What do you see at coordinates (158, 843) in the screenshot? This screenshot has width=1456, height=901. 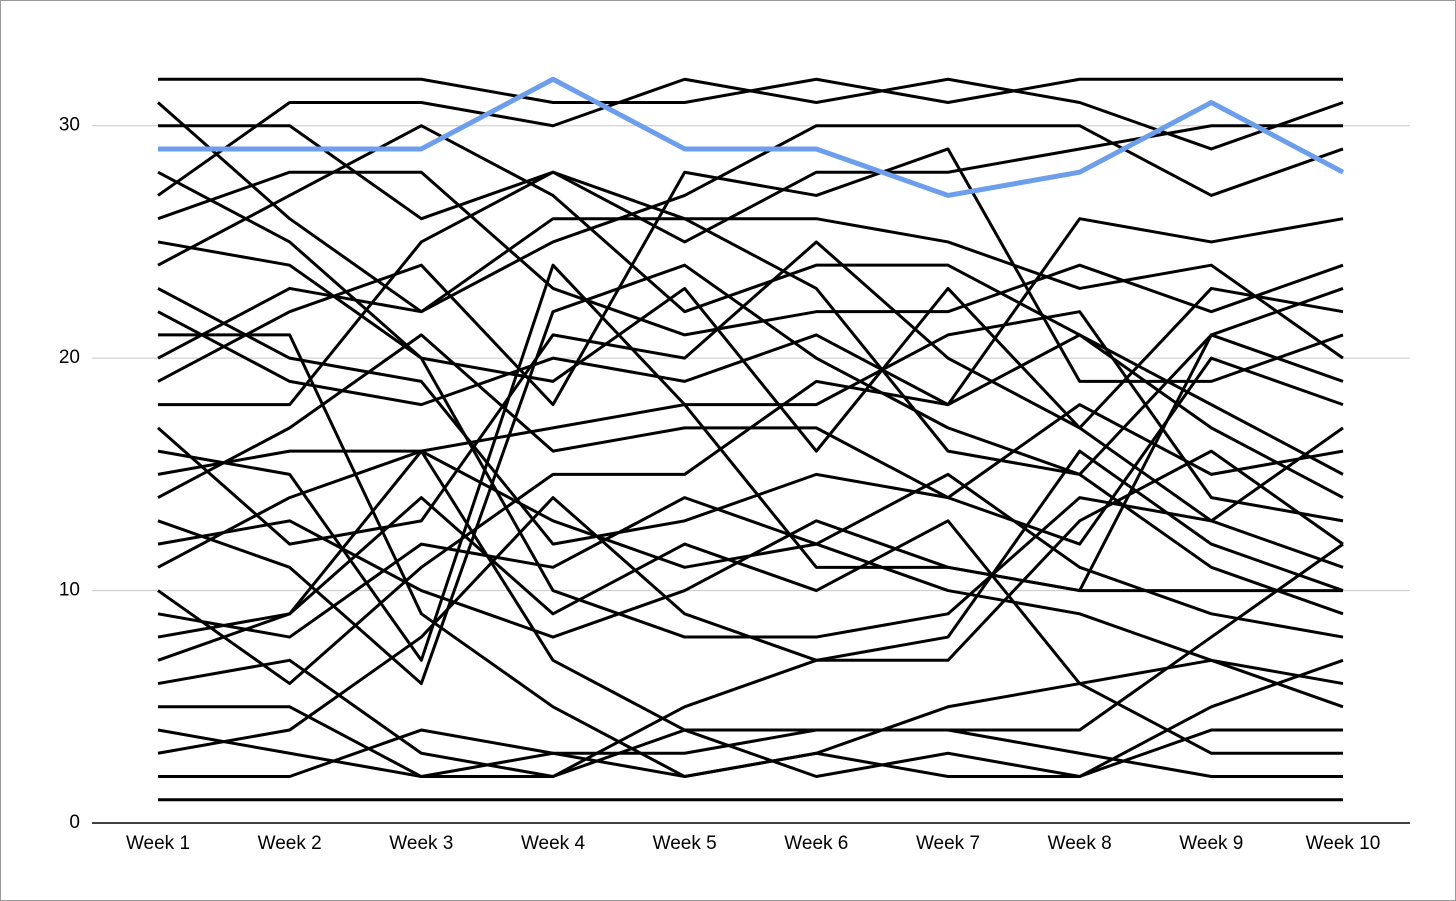 I see `x-tick-label: Week 1` at bounding box center [158, 843].